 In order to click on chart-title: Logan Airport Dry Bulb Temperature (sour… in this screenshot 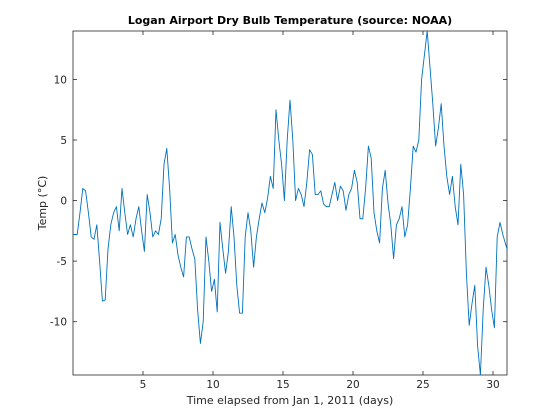, I will do `click(290, 20)`.